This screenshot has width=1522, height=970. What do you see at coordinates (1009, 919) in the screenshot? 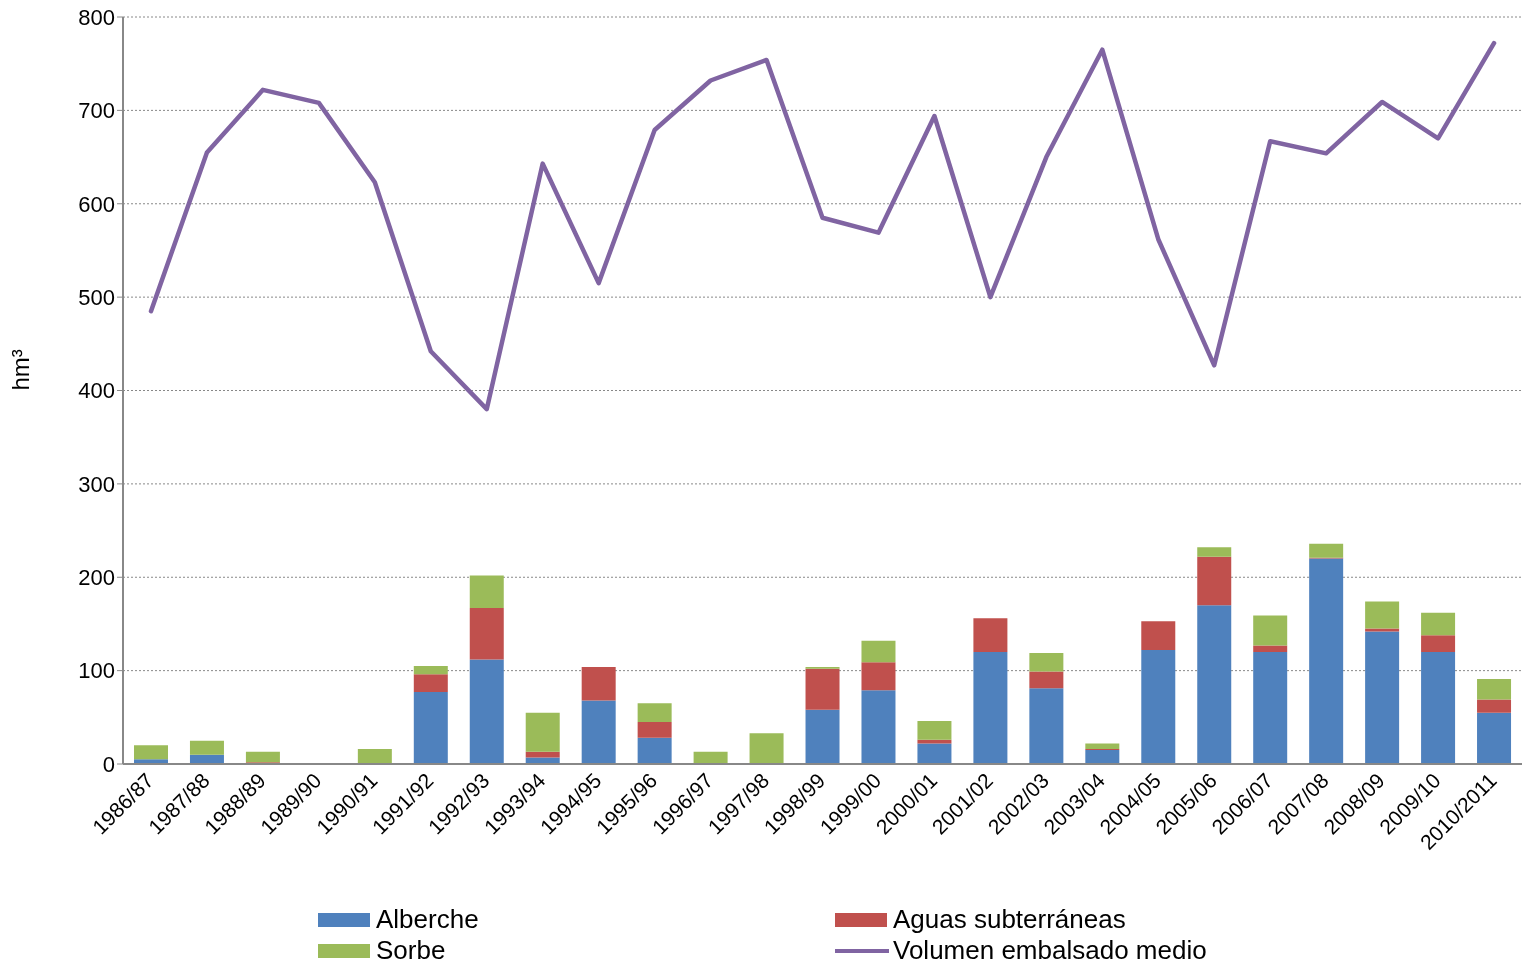
I see `legend-label: Aguas subterráneas` at bounding box center [1009, 919].